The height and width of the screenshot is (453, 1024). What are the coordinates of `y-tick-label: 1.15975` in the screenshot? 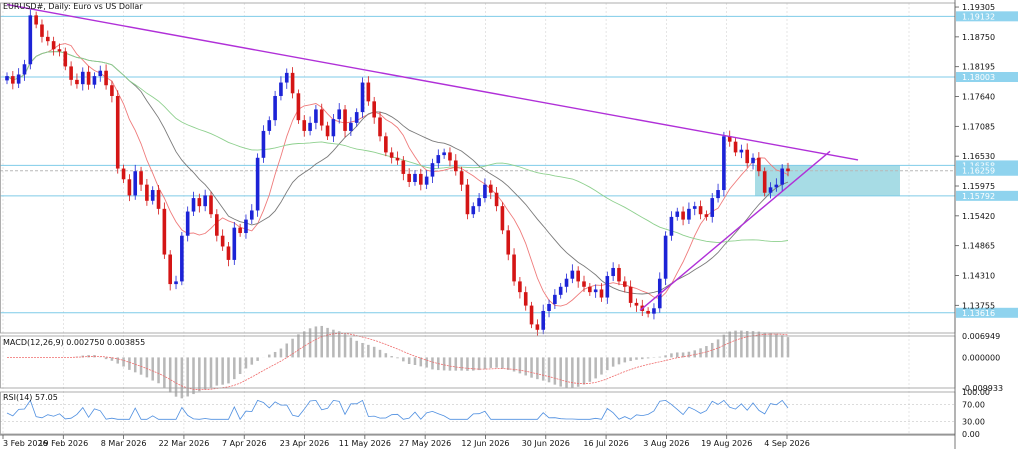 It's located at (978, 186).